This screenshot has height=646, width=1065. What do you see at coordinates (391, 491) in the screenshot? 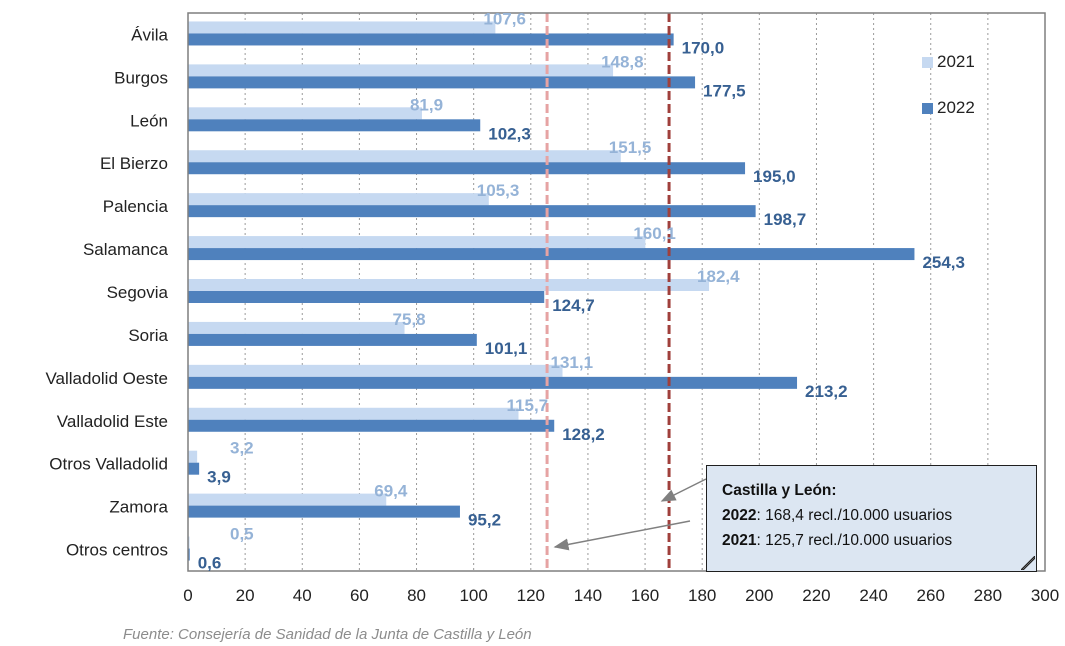
I see `data-label-2021: 69,4` at bounding box center [391, 491].